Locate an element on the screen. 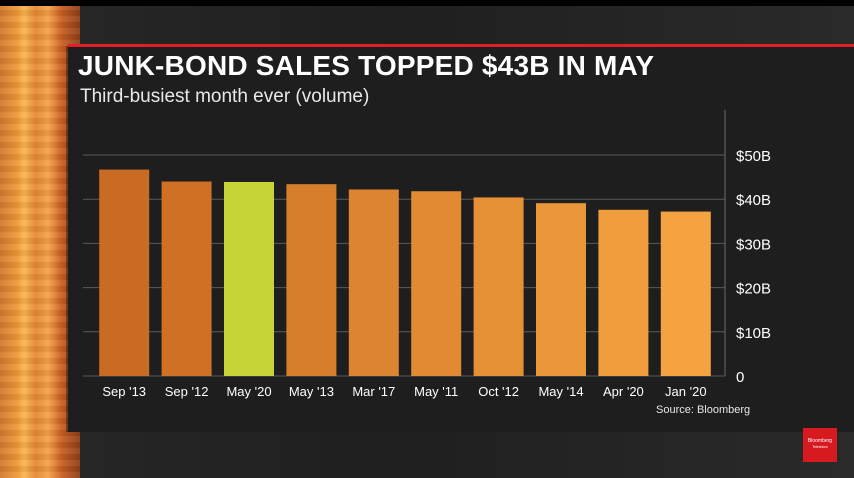  x-tick-label: Mar '17 is located at coordinates (373, 391).